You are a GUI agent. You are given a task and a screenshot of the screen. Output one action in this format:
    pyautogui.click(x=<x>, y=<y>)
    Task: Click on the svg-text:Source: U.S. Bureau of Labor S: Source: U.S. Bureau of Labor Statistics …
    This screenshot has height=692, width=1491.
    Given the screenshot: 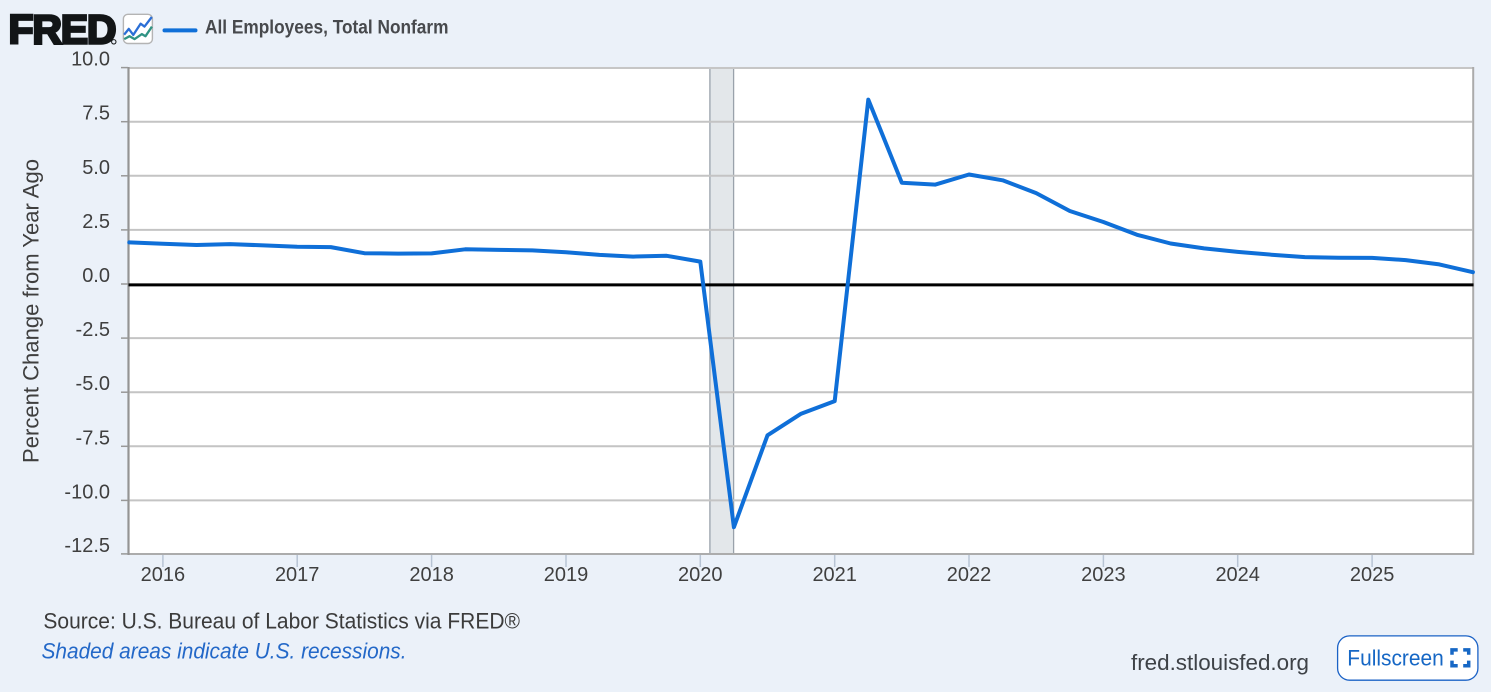 What is the action you would take?
    pyautogui.click(x=281, y=621)
    